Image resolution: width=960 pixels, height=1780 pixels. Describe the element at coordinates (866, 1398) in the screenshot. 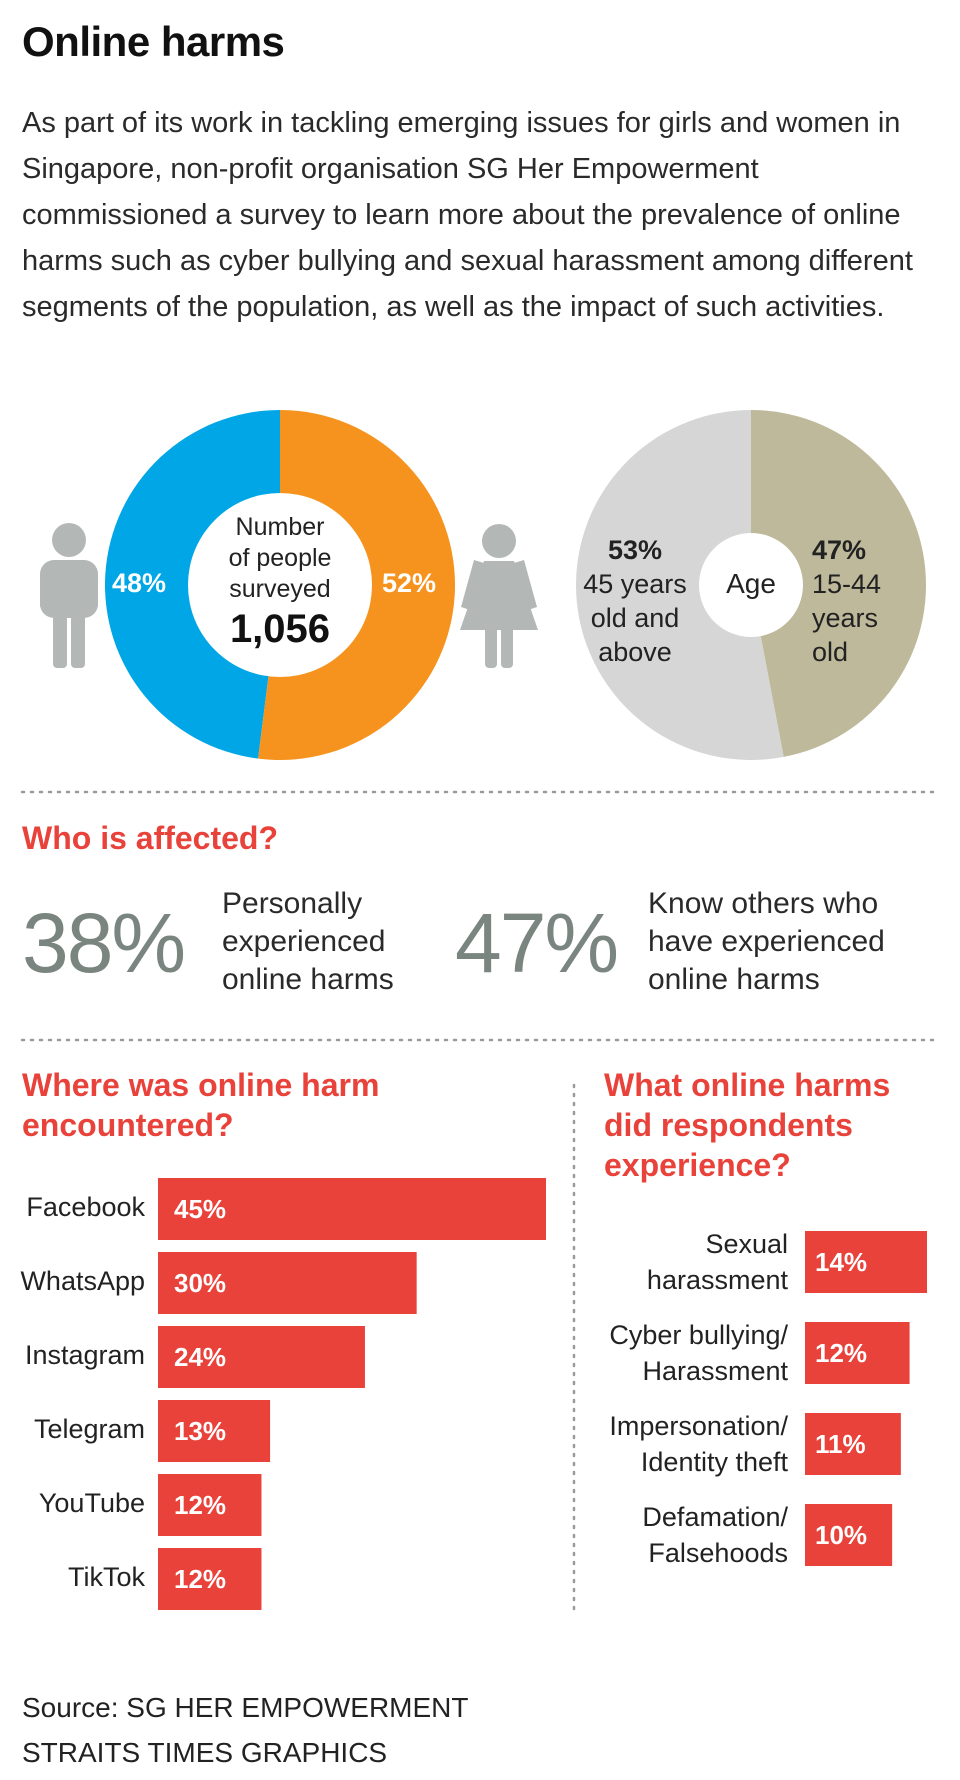

I see `harm-bars` at that location.